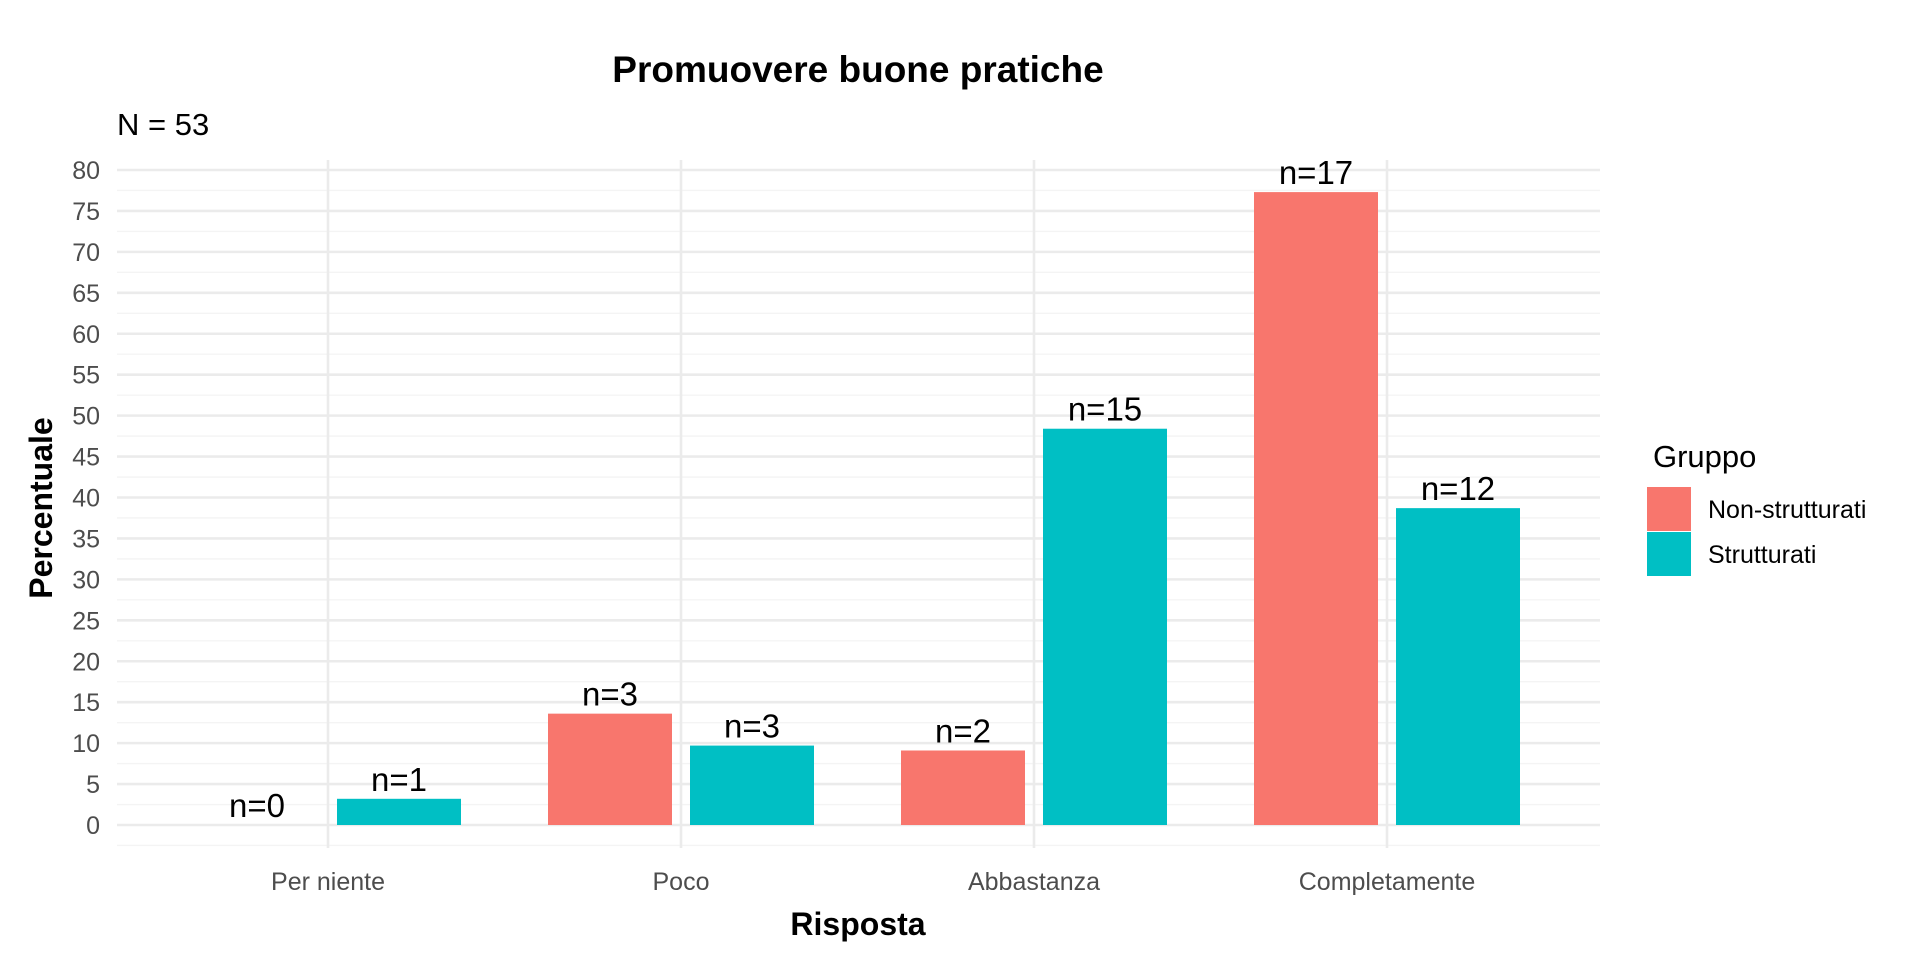  I want to click on x-axis-title: Risposta, so click(857, 924).